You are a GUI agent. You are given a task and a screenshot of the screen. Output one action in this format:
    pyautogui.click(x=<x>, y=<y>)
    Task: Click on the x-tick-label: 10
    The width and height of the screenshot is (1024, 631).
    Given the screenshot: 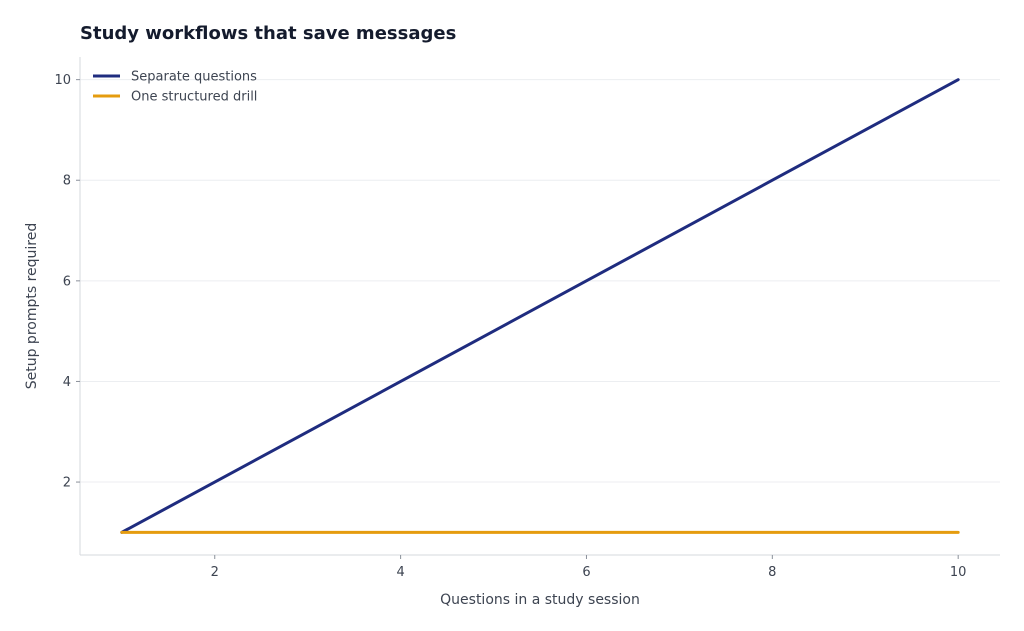 What is the action you would take?
    pyautogui.click(x=958, y=572)
    